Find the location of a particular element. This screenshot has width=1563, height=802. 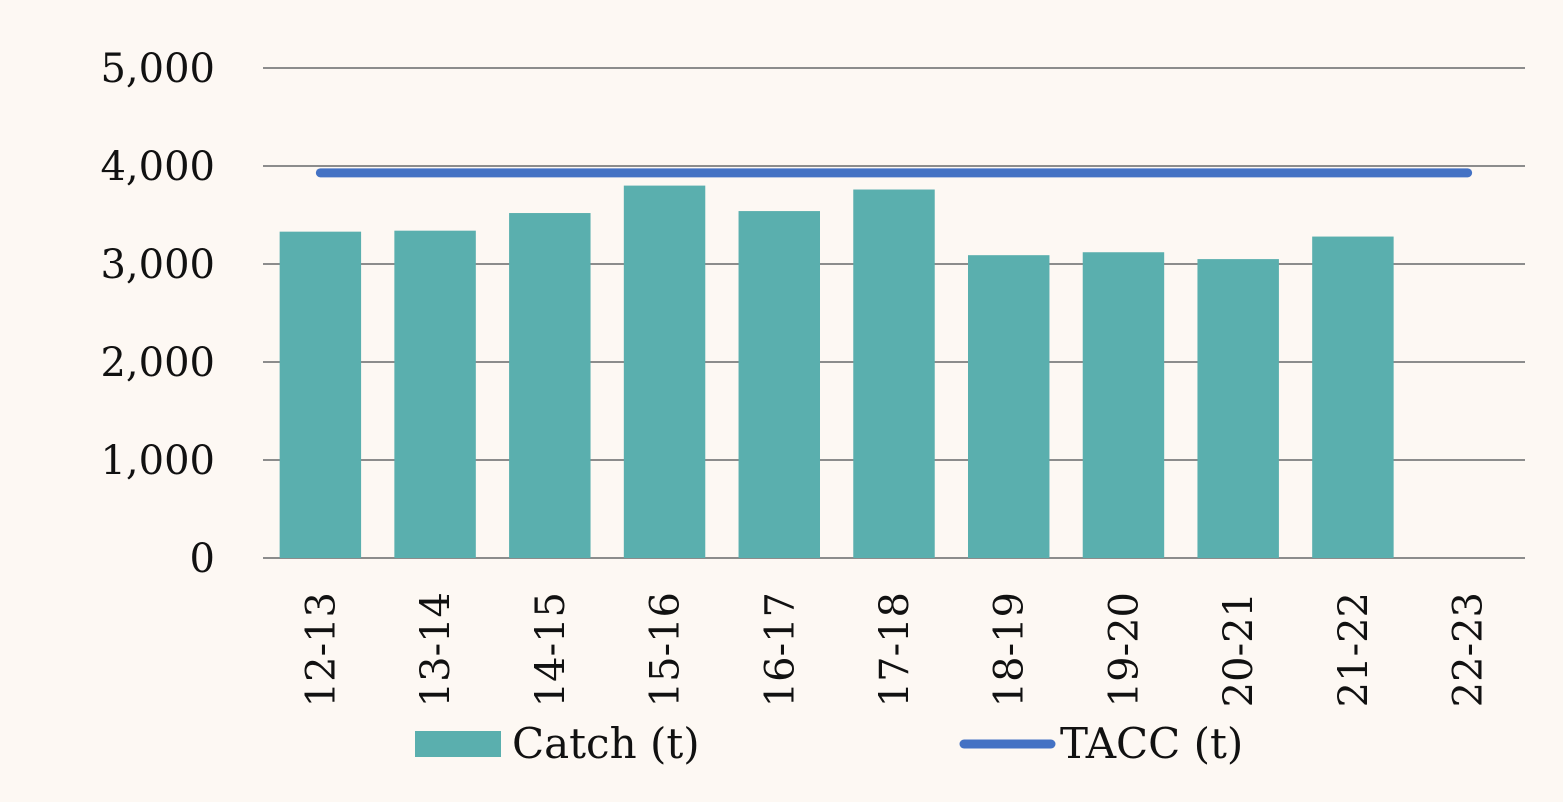

y-tick-label: 2,000 is located at coordinates (157, 363).